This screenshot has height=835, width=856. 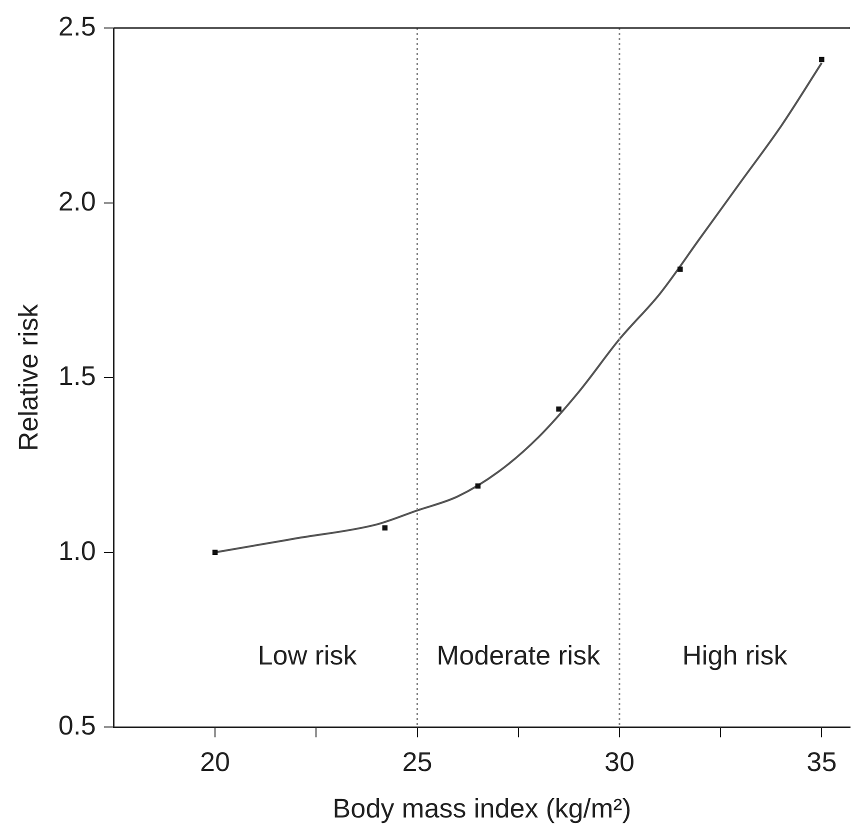 I want to click on y-tick-label: 2.5, so click(x=77, y=26).